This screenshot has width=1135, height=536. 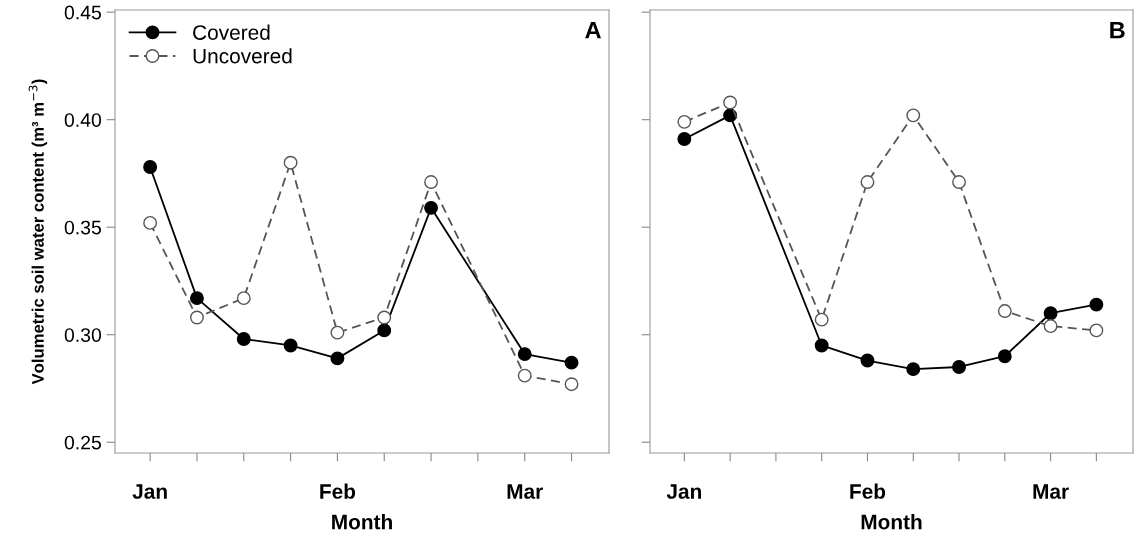 What do you see at coordinates (242, 56) in the screenshot?
I see `legend-label: Uncovered` at bounding box center [242, 56].